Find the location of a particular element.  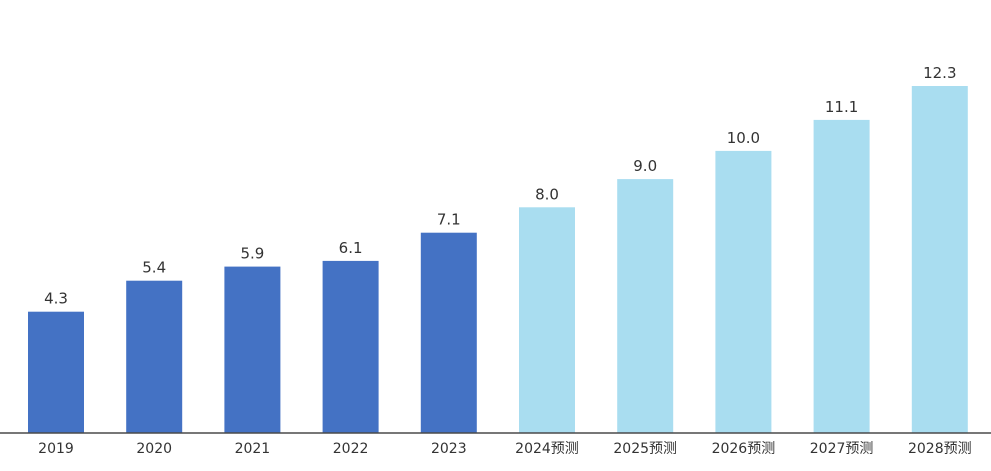

value-label: 6.1 is located at coordinates (351, 248).